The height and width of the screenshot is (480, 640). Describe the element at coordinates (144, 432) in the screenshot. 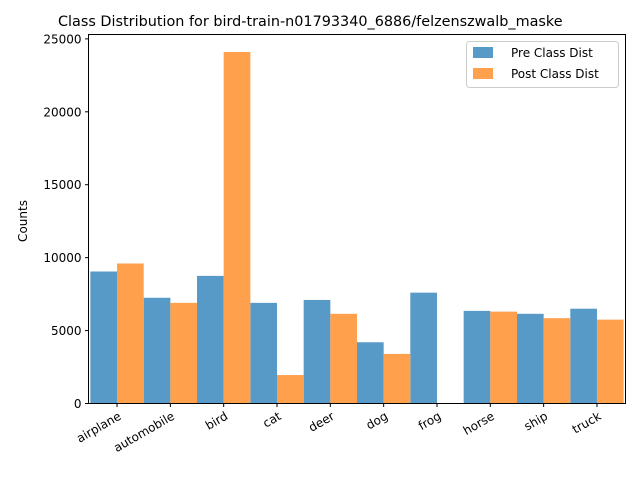

I see `x-tick-label-automobile: automobile` at that location.